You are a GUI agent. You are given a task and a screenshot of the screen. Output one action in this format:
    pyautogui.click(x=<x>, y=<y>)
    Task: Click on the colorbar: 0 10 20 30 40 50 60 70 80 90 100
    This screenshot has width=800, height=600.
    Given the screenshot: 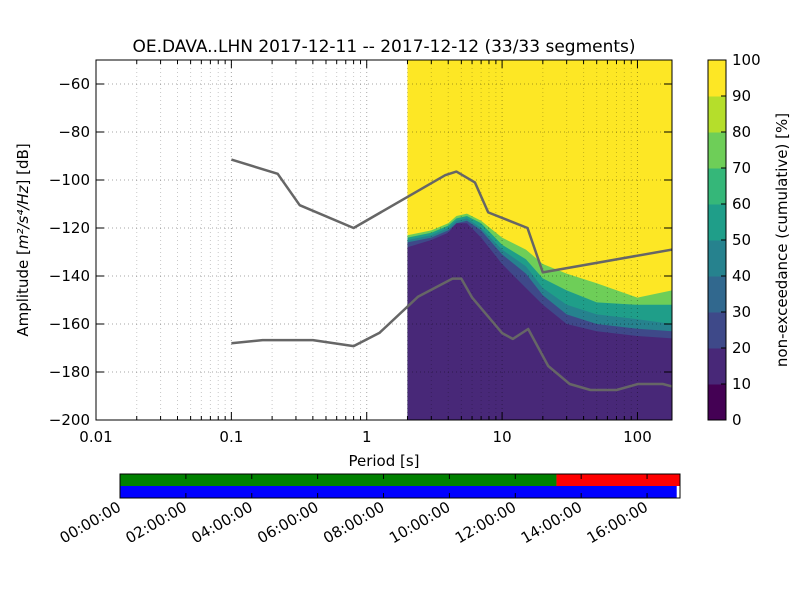 What is the action you would take?
    pyautogui.click(x=734, y=240)
    